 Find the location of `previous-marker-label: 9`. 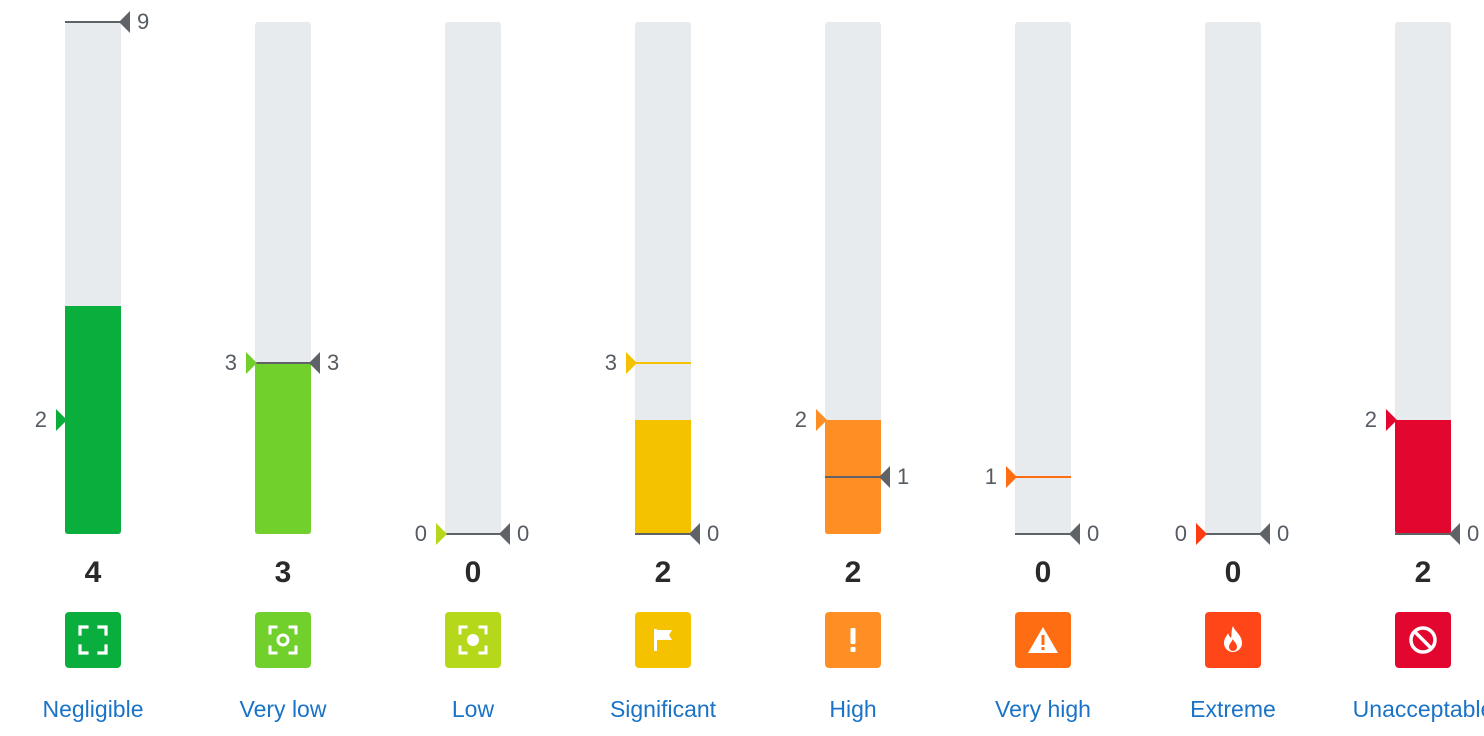

previous-marker-label: 9 is located at coordinates (143, 21).